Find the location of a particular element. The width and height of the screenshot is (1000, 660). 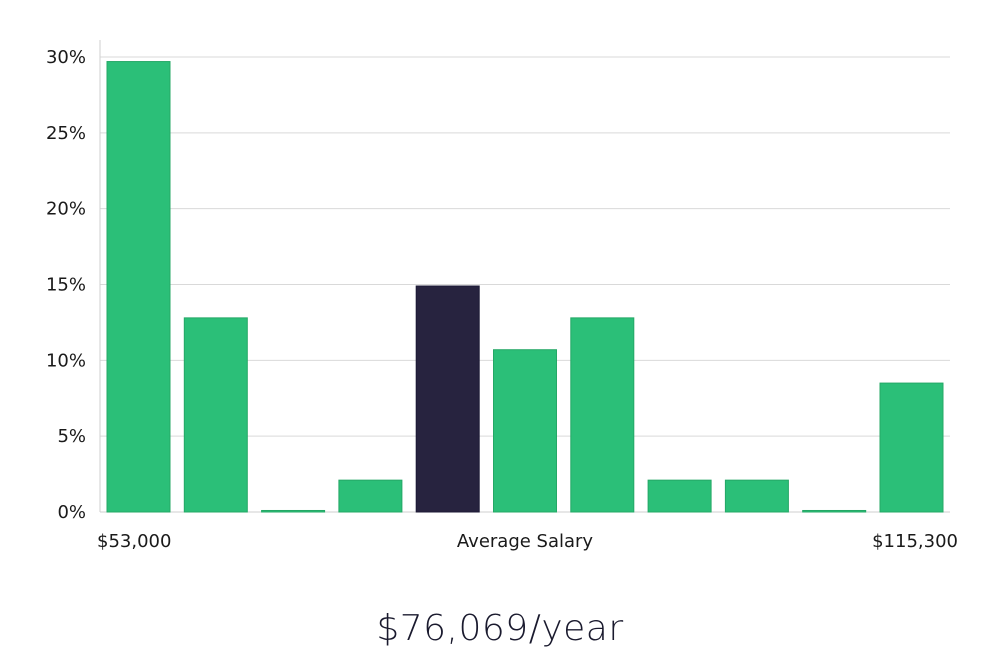

y-tick-label: 15% is located at coordinates (66, 285).